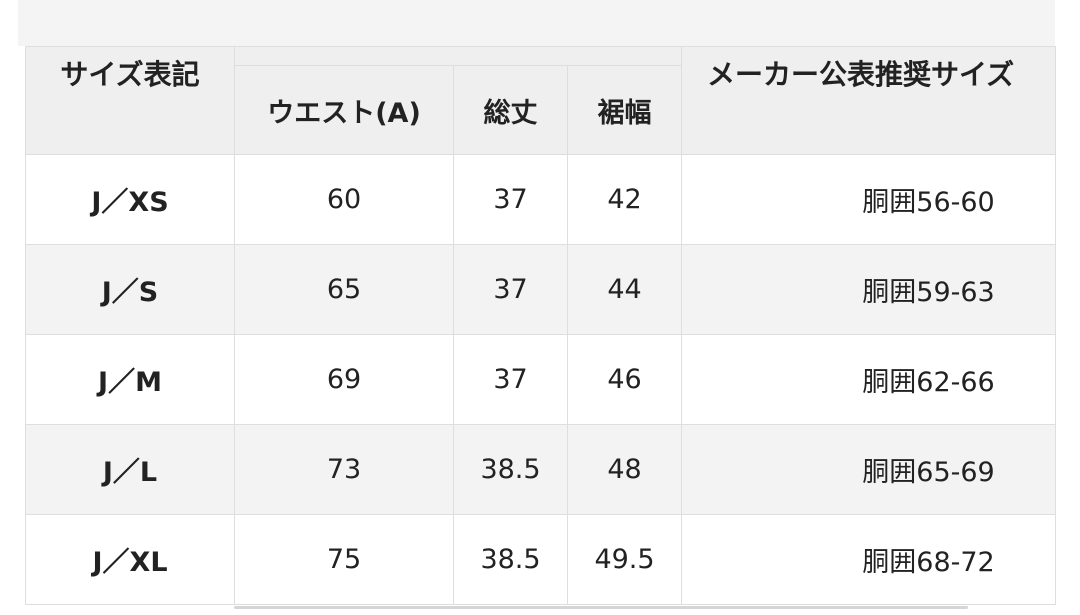 This screenshot has height=615, width=1080. I want to click on cell-waist: 69, so click(344, 379).